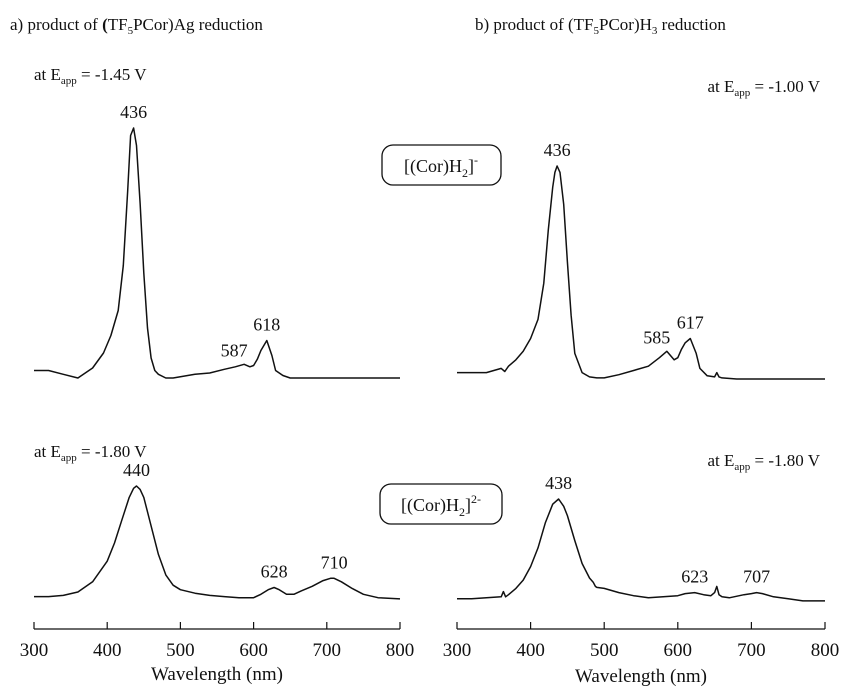  Describe the element at coordinates (656, 337) in the screenshot. I see `peak-label: 585` at that location.